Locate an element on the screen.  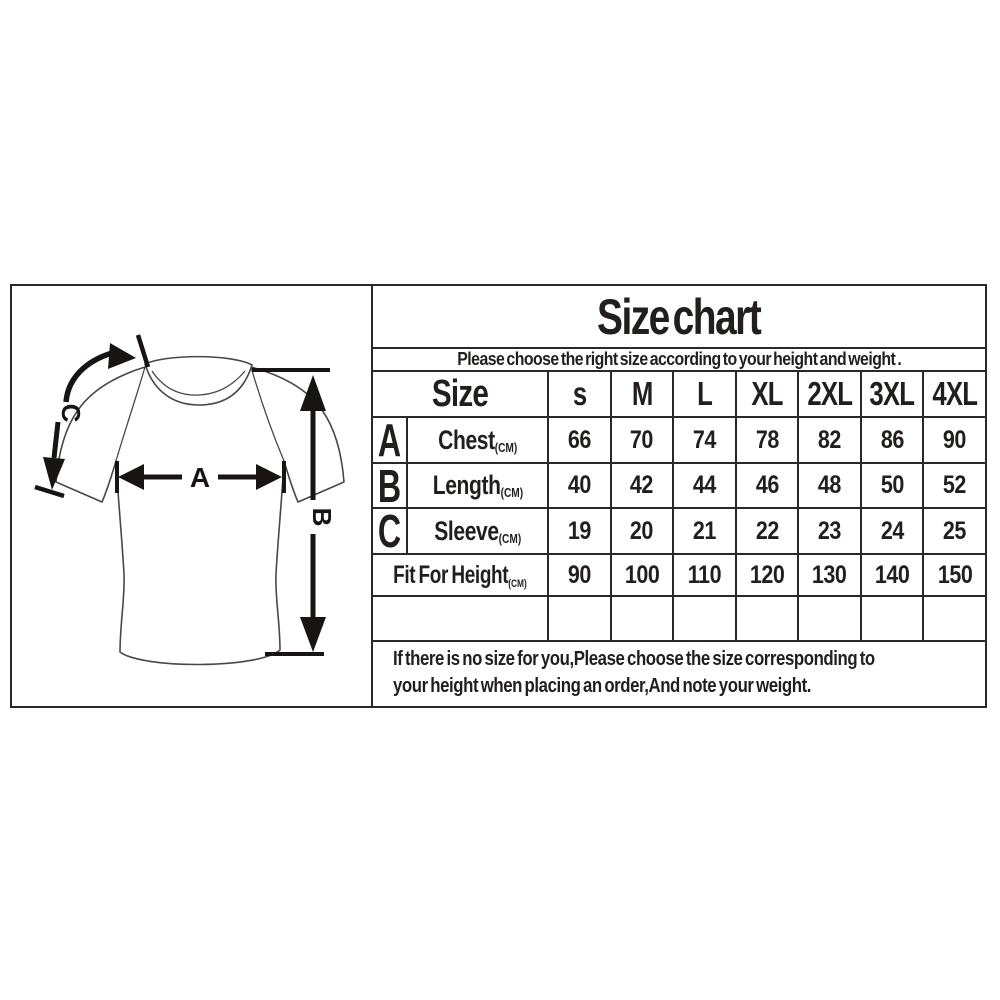
sleeve-value: 21 is located at coordinates (703, 531).